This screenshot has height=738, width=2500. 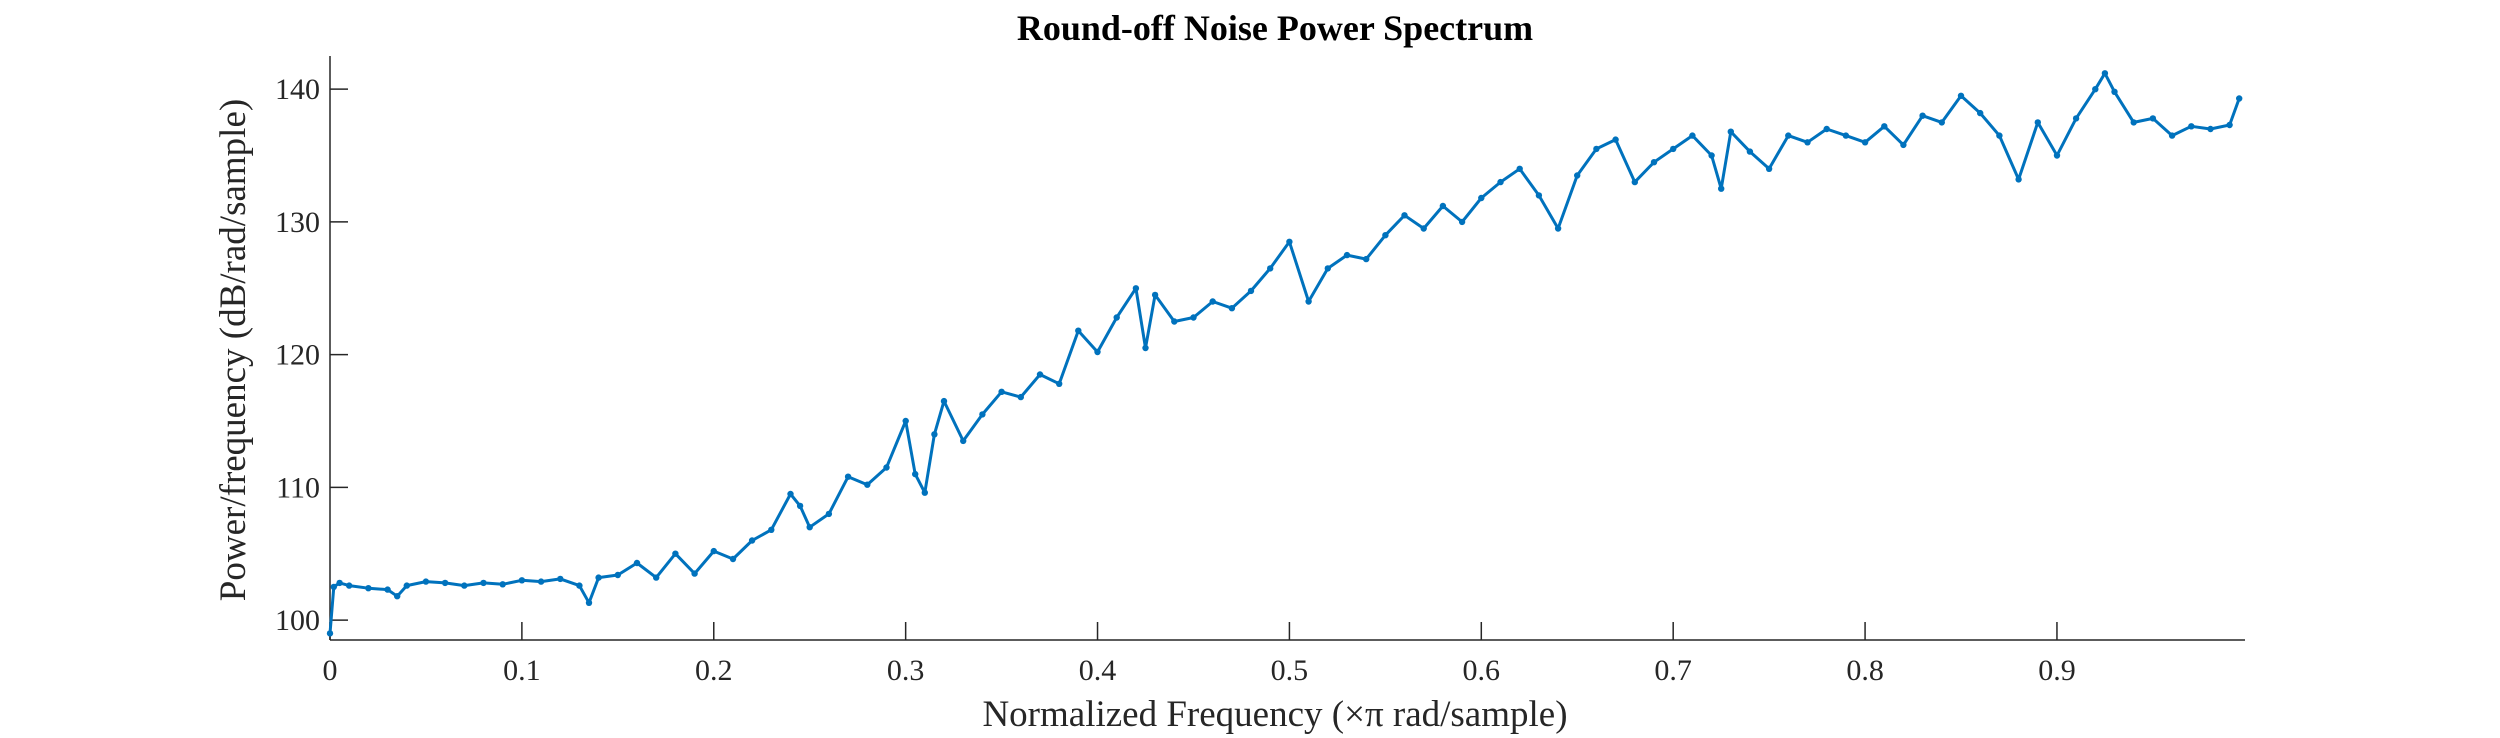 What do you see at coordinates (522, 670) in the screenshot?
I see `x-tick-label: 0.1` at bounding box center [522, 670].